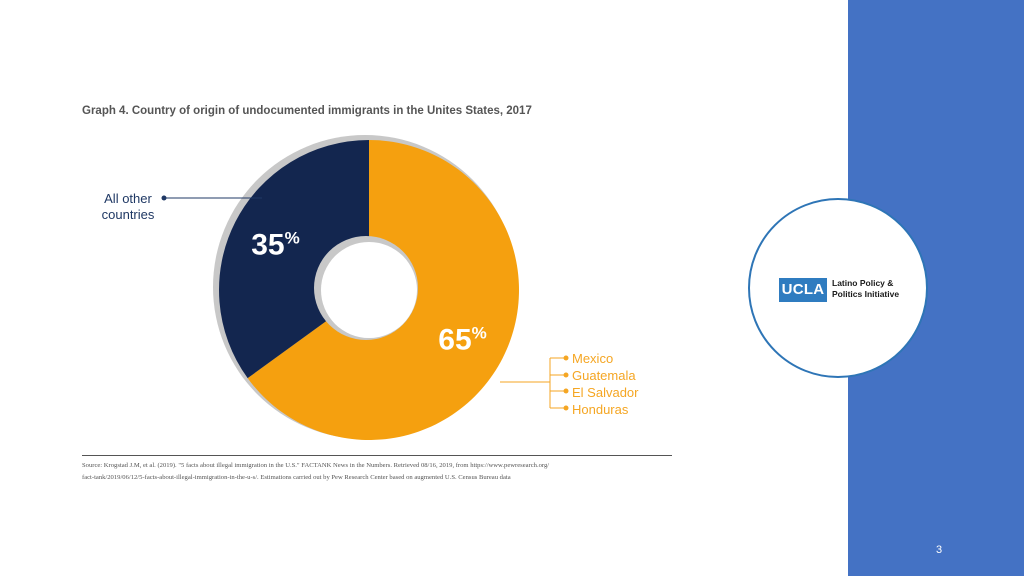 The height and width of the screenshot is (576, 1024). Describe the element at coordinates (866, 294) in the screenshot. I see `lppi-line-2: Politics Initiative` at that location.